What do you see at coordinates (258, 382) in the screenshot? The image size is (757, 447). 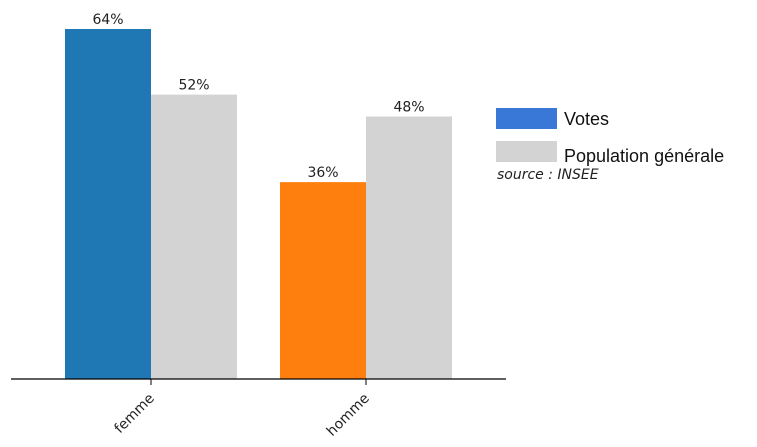 I see `x-ticks-group` at bounding box center [258, 382].